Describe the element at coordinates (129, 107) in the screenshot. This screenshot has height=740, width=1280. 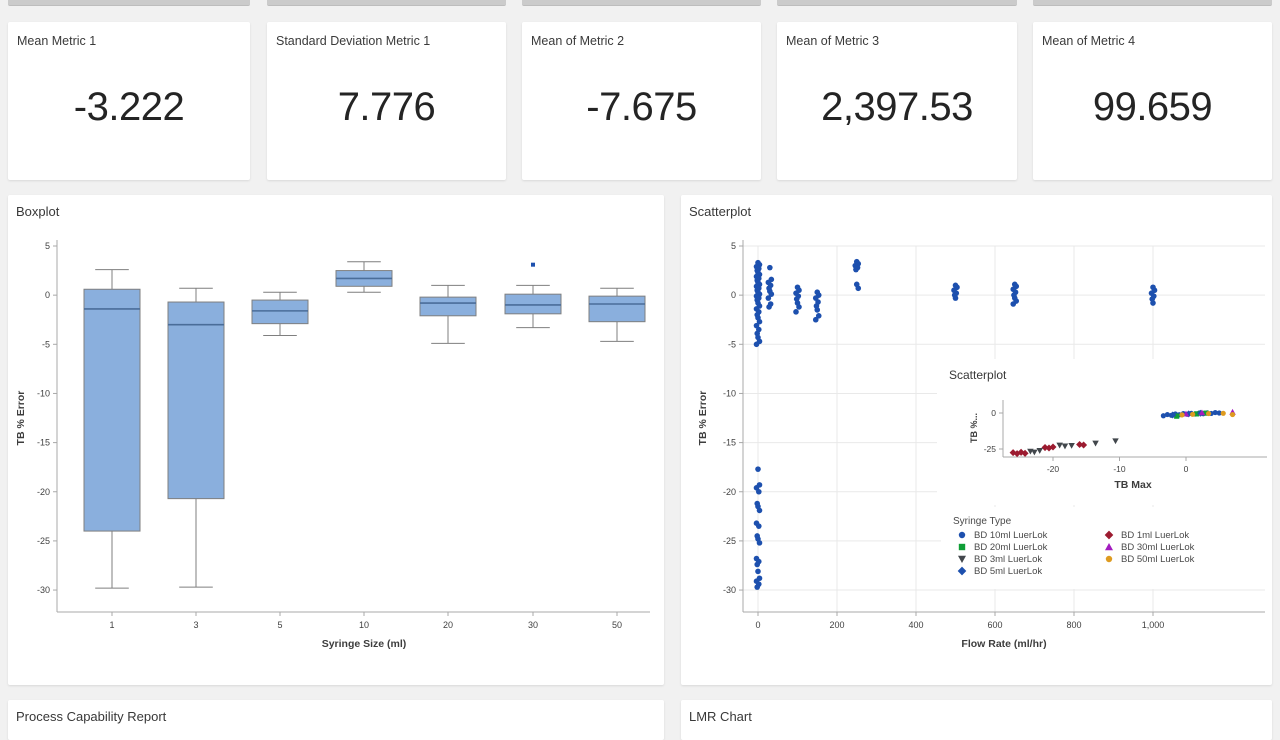
I see `metric-value: -3.222` at that location.